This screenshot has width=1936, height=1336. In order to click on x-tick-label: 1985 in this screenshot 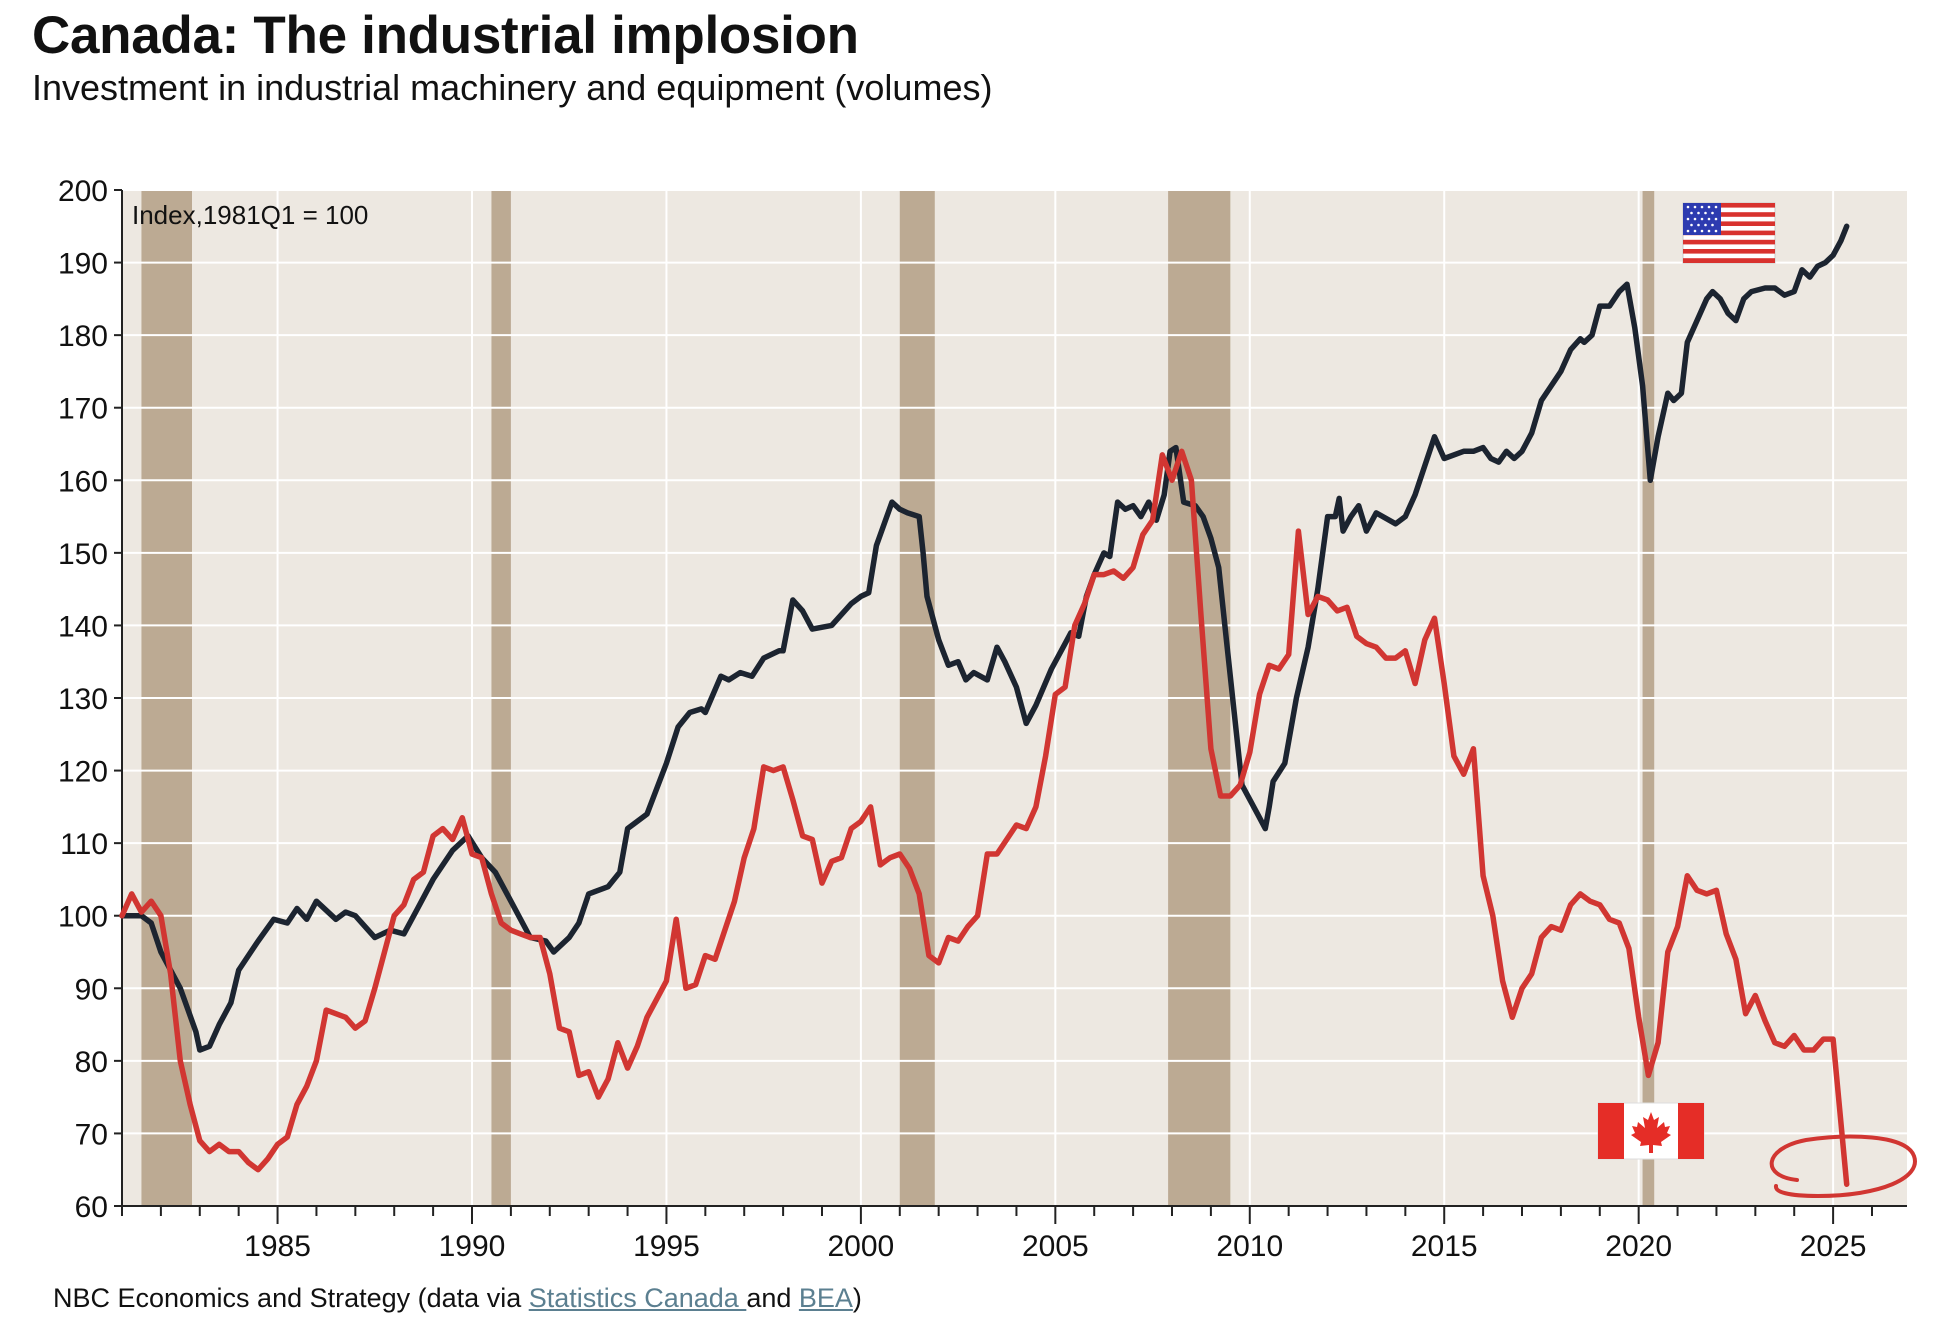, I will do `click(277, 1246)`.